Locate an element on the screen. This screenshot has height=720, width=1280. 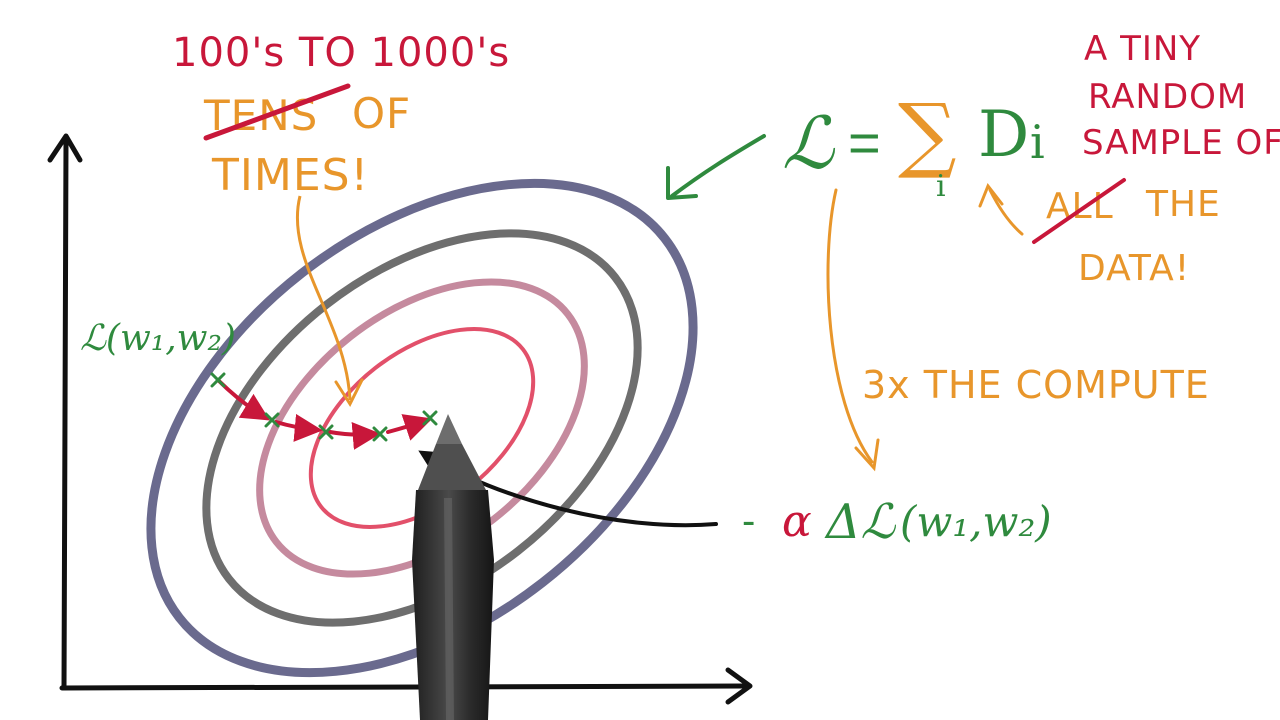
x-axis is located at coordinates (403, 687).